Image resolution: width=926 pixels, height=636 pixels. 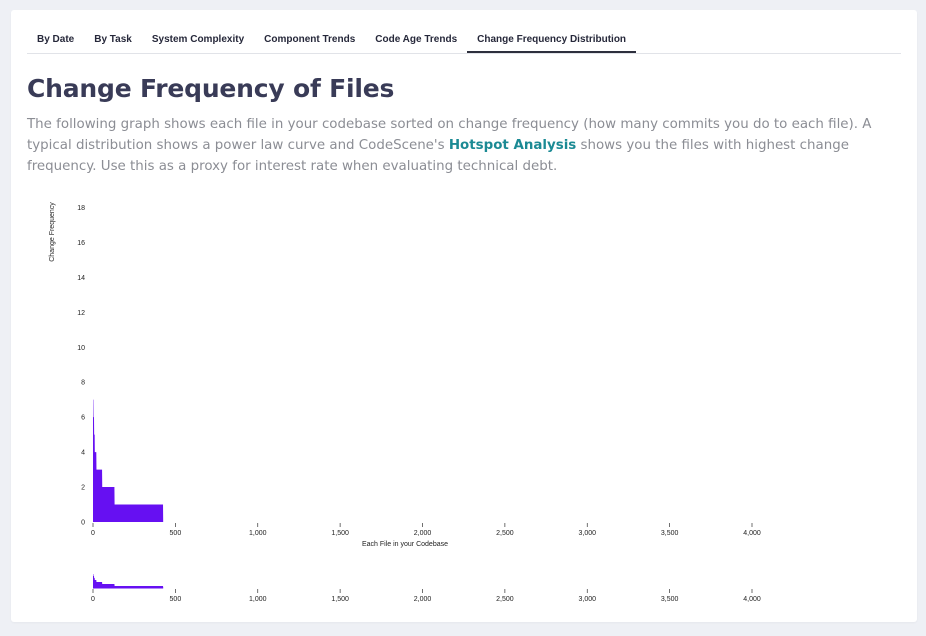 I want to click on y-tick-label: 12, so click(x=81, y=313).